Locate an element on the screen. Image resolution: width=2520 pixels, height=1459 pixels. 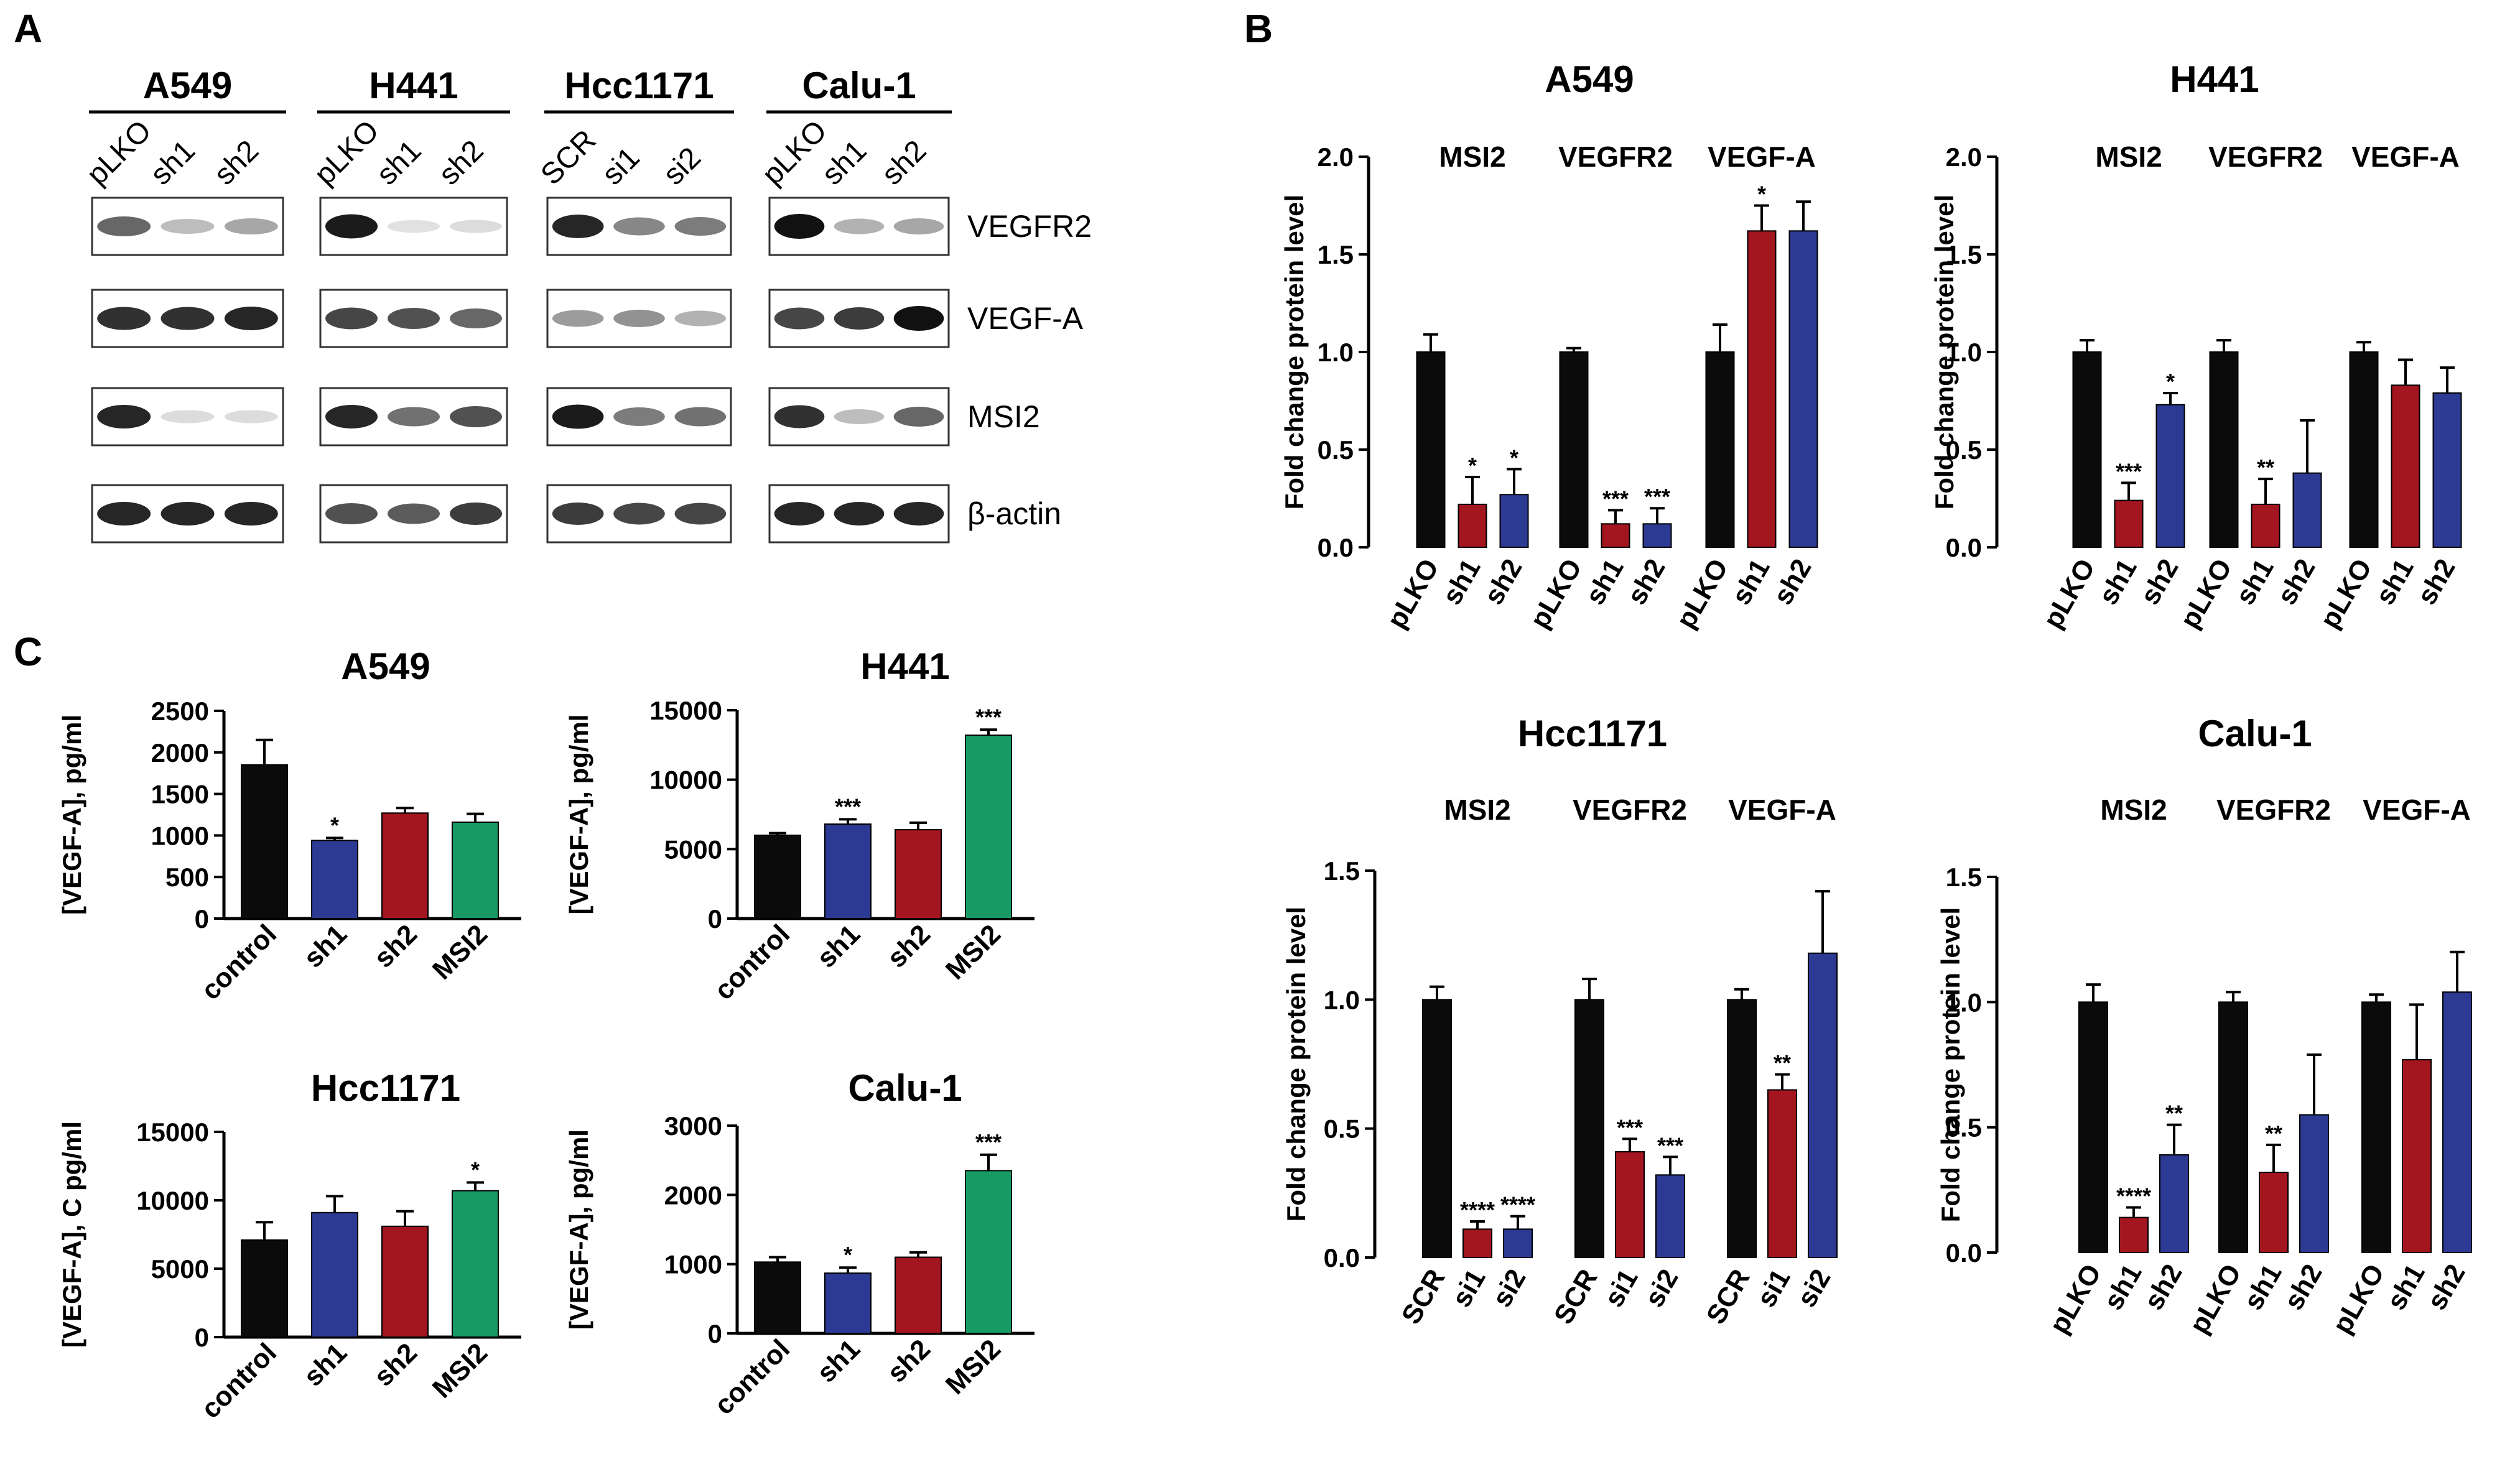
lane-label: pLKO is located at coordinates (118, 153).